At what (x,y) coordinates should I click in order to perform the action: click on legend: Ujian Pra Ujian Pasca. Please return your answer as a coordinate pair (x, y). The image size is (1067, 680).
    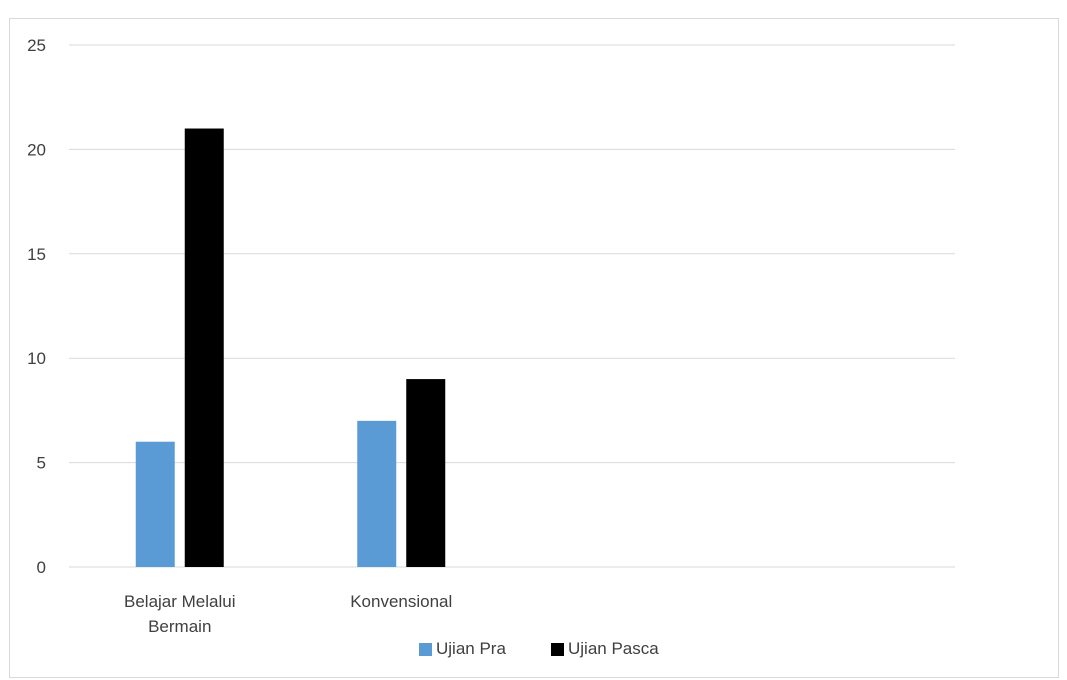
    Looking at the image, I should click on (539, 648).